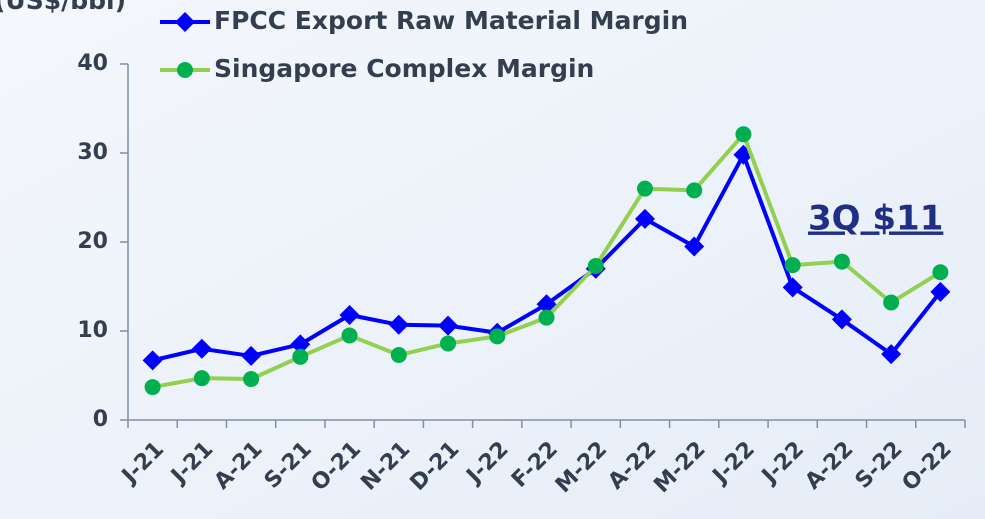  I want to click on y-tick-label: 10, so click(92, 330).